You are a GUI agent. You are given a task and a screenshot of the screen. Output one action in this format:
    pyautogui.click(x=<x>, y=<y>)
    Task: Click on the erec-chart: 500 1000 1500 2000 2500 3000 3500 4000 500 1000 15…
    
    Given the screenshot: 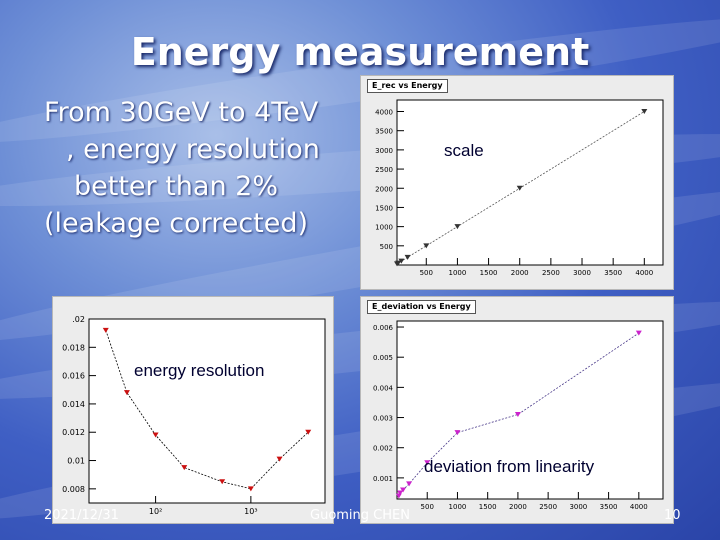 What is the action you would take?
    pyautogui.click(x=519, y=188)
    